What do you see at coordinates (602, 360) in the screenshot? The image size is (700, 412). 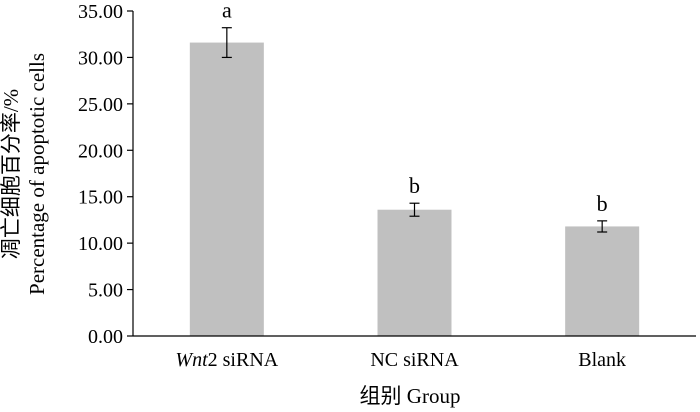 I see `x-tick-label: Blank` at bounding box center [602, 360].